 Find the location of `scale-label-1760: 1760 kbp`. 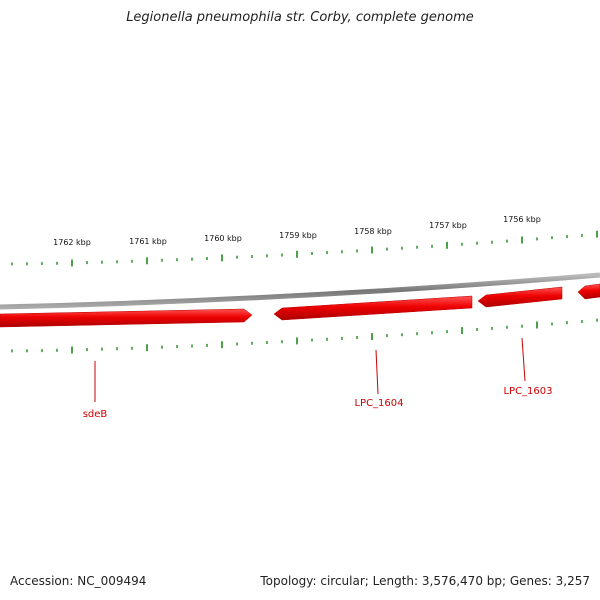

scale-label-1760: 1760 kbp is located at coordinates (223, 238).